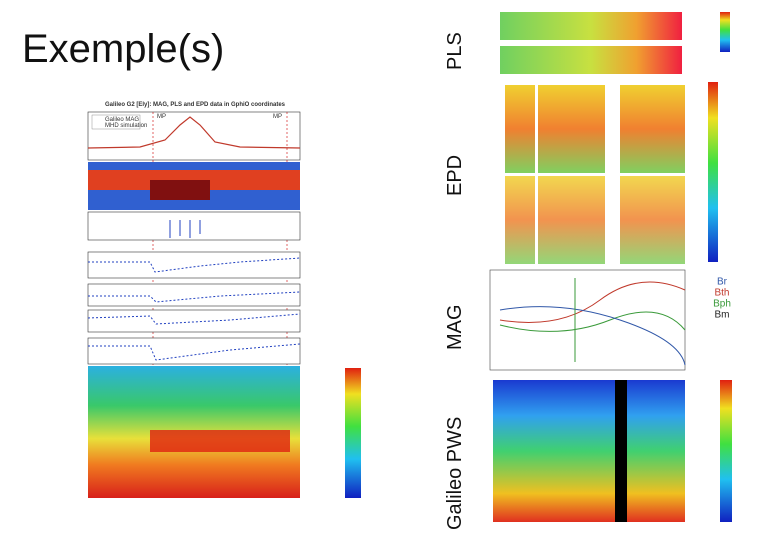 Image resolution: width=780 pixels, height=540 pixels. What do you see at coordinates (455, 175) in the screenshot?
I see `side-label: EPD` at bounding box center [455, 175].